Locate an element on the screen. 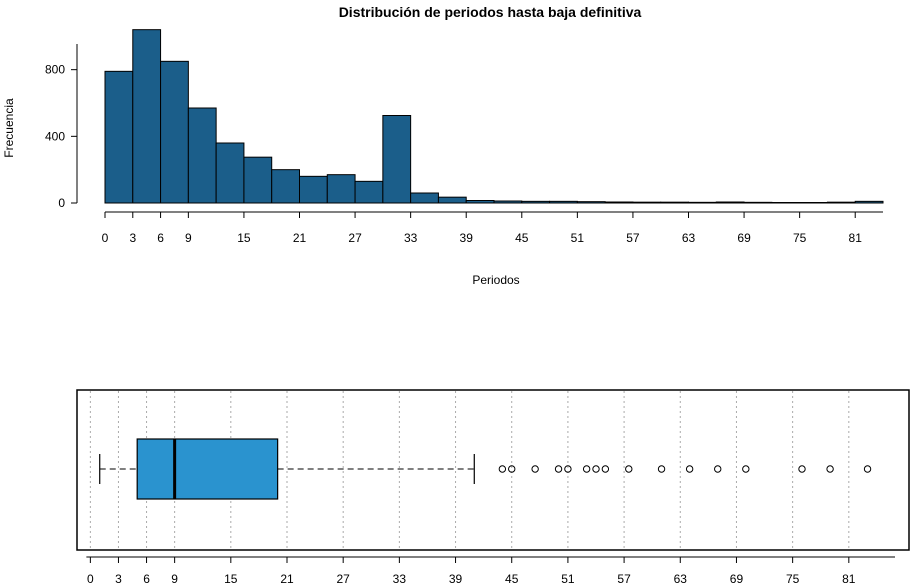 The width and height of the screenshot is (914, 587). histogram-x-tick-label: 27 is located at coordinates (355, 238).